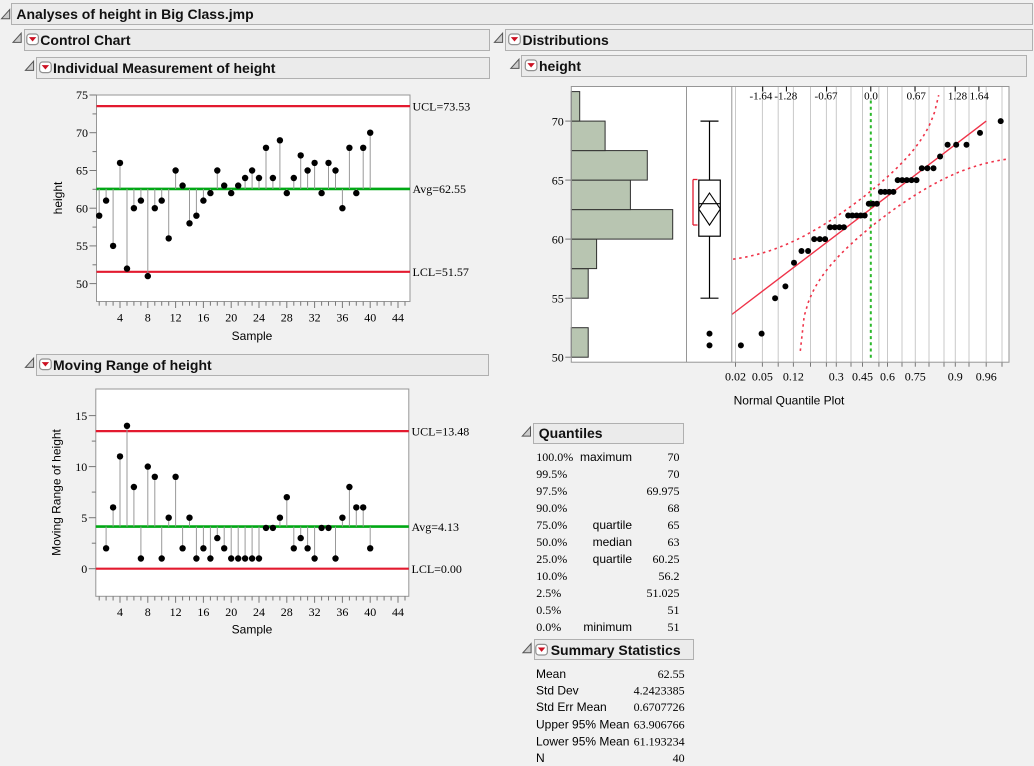 Image resolution: width=1034 pixels, height=766 pixels. What do you see at coordinates (674, 508) in the screenshot?
I see `svg-text: 68` at bounding box center [674, 508].